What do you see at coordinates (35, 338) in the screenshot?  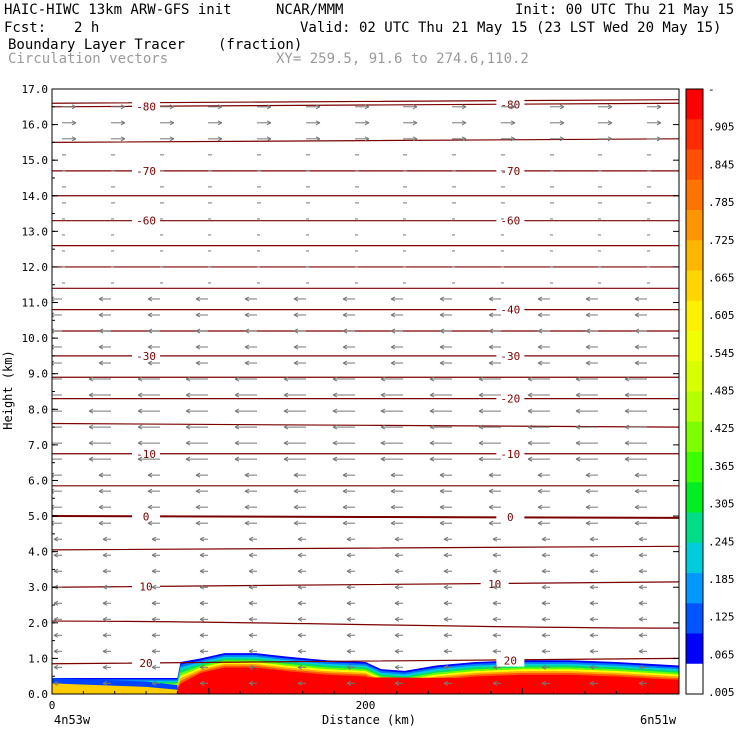 I see `y-tick-label: 10.0` at bounding box center [35, 338].